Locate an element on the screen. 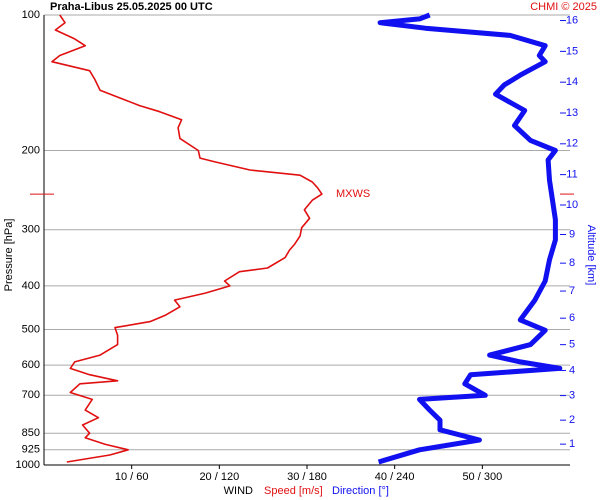 This screenshot has width=600, height=500. y2-tick-label: 15 is located at coordinates (572, 51).